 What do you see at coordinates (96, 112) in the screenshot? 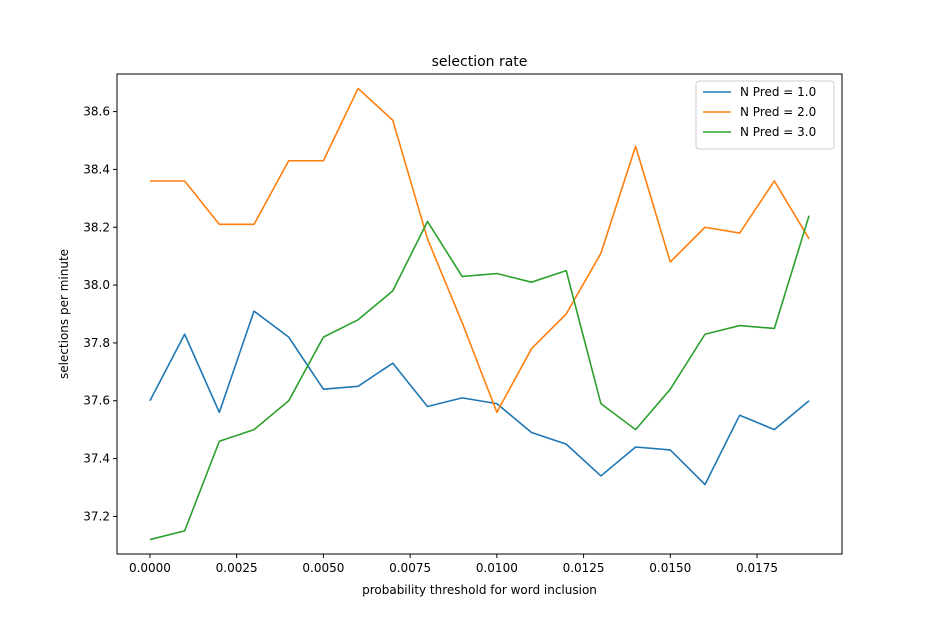
I see `y-tick-label: 38.6` at bounding box center [96, 112].